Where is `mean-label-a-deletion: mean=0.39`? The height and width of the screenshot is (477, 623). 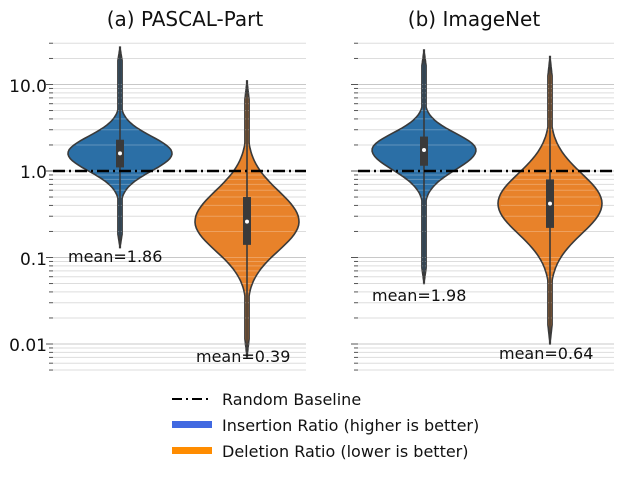 mean-label-a-deletion: mean=0.39 is located at coordinates (243, 356).